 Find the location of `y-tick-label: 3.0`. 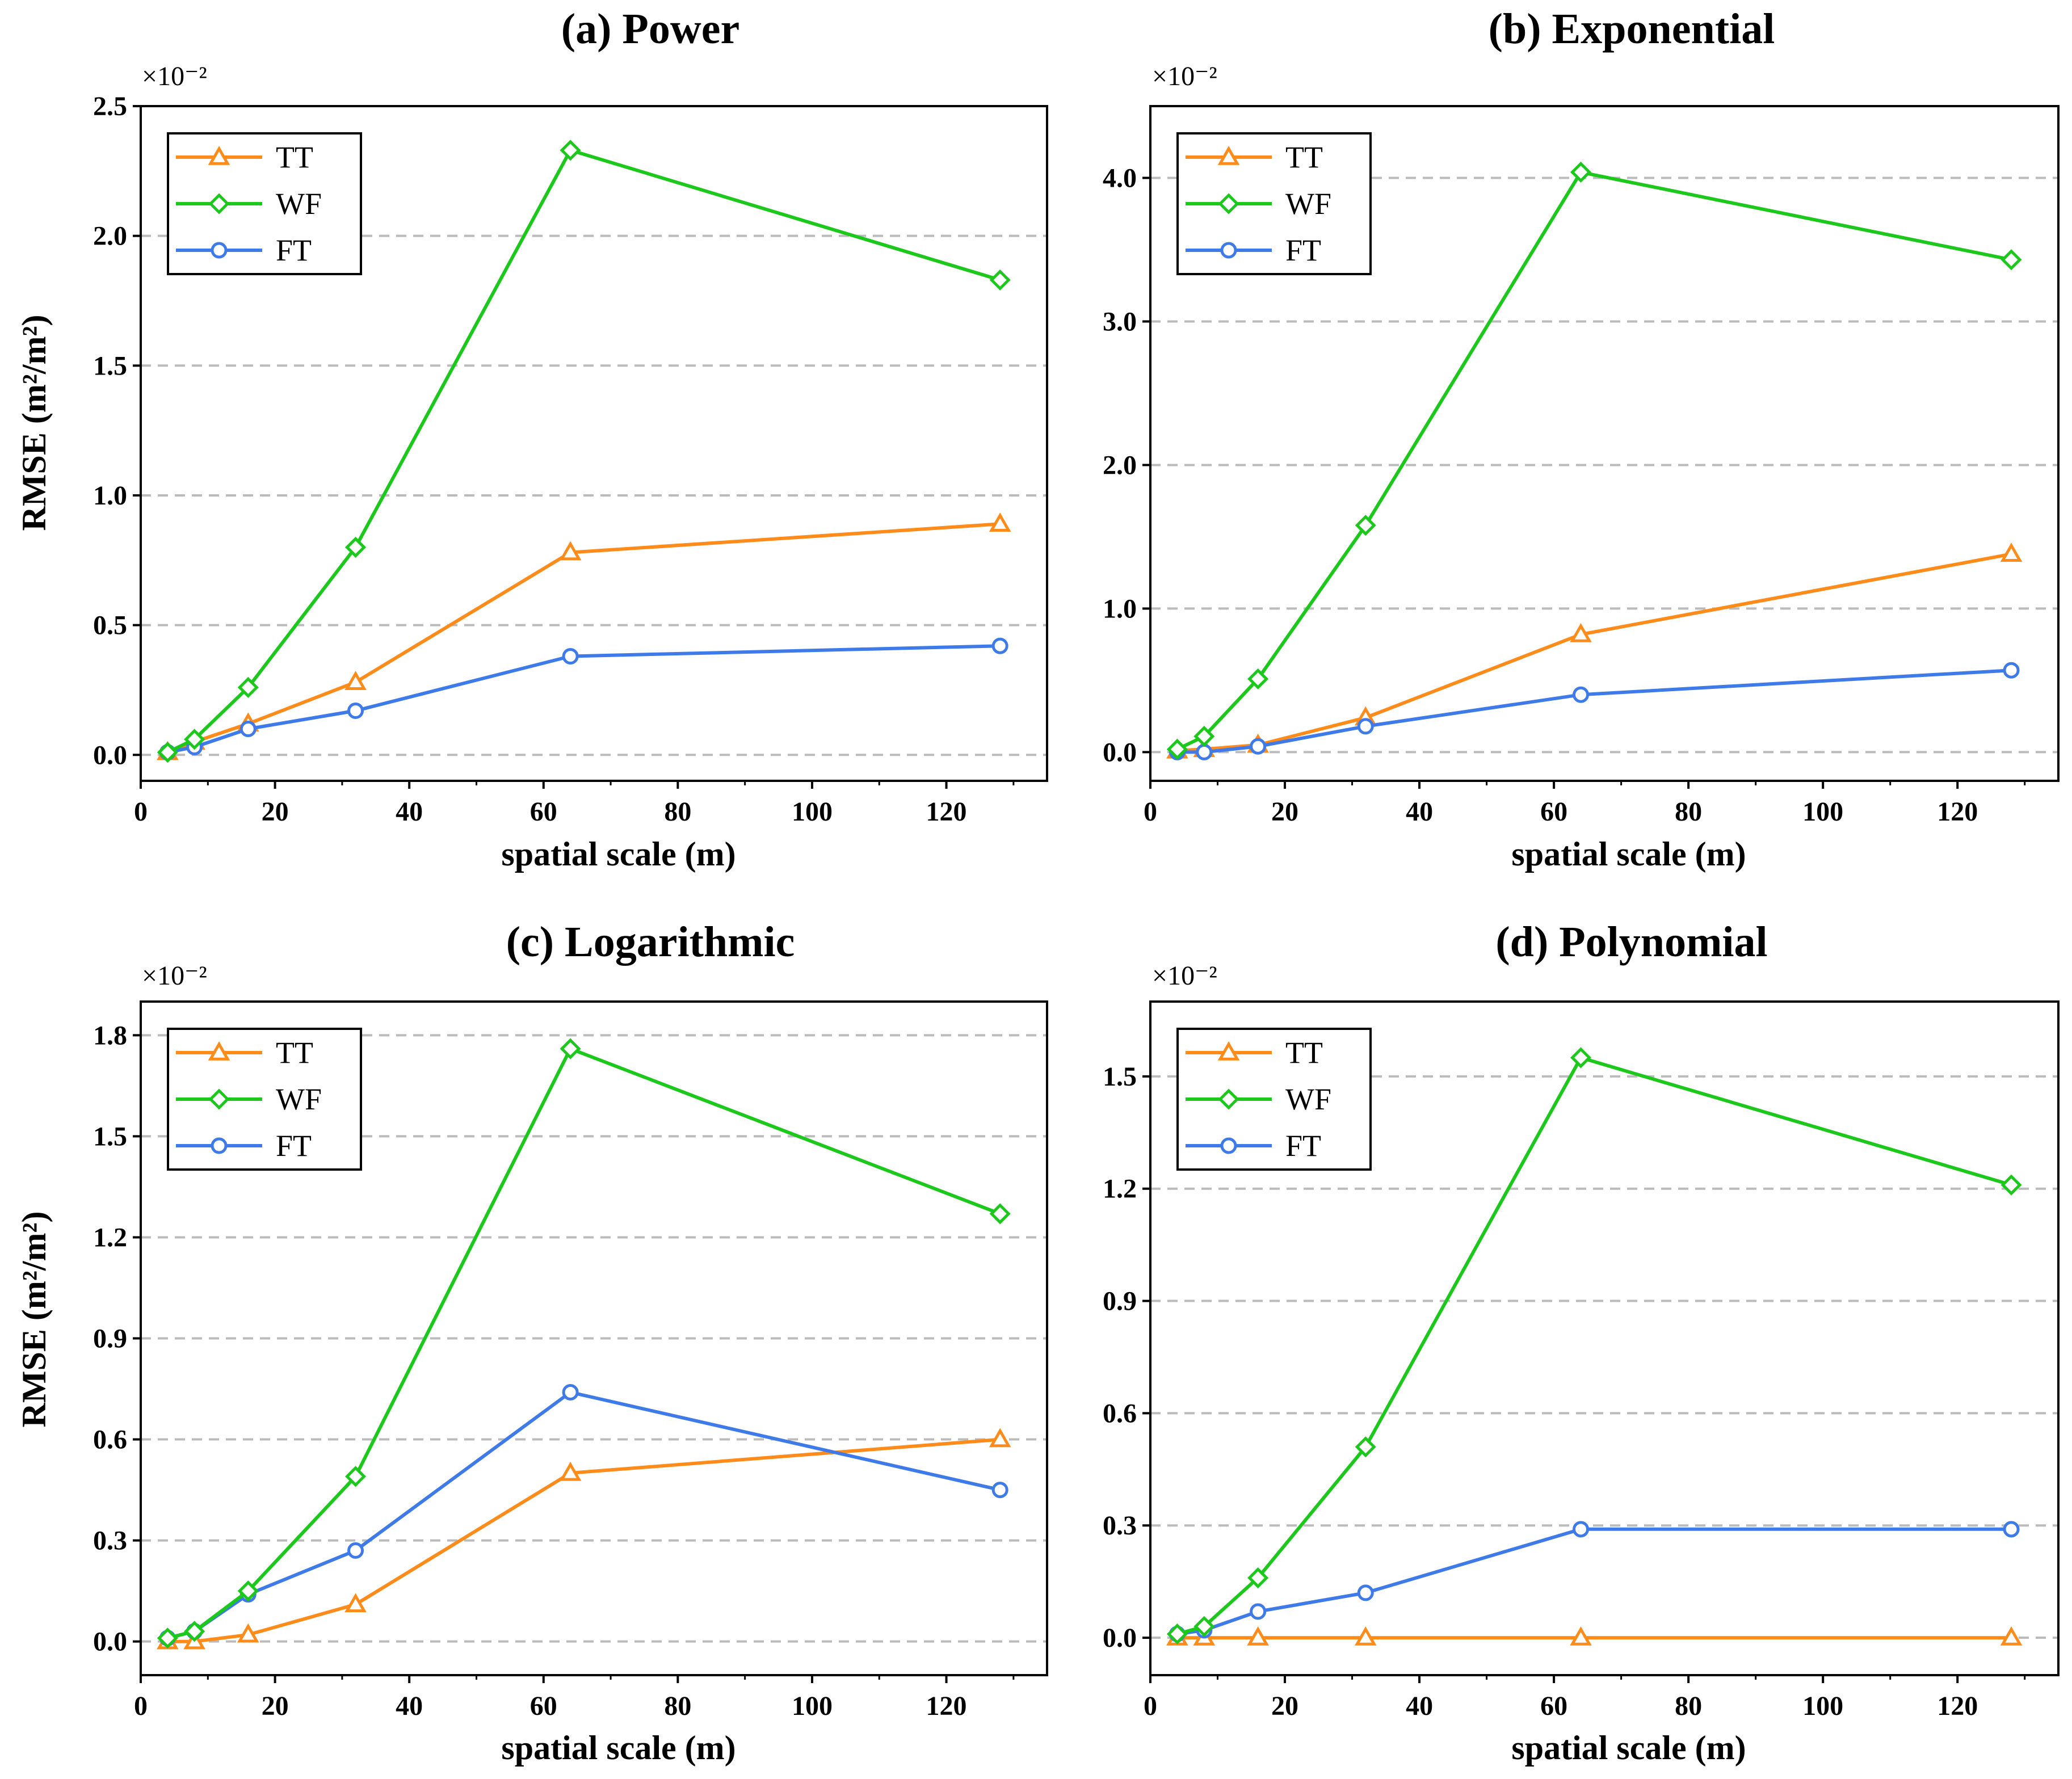

y-tick-label: 3.0 is located at coordinates (1120, 321).